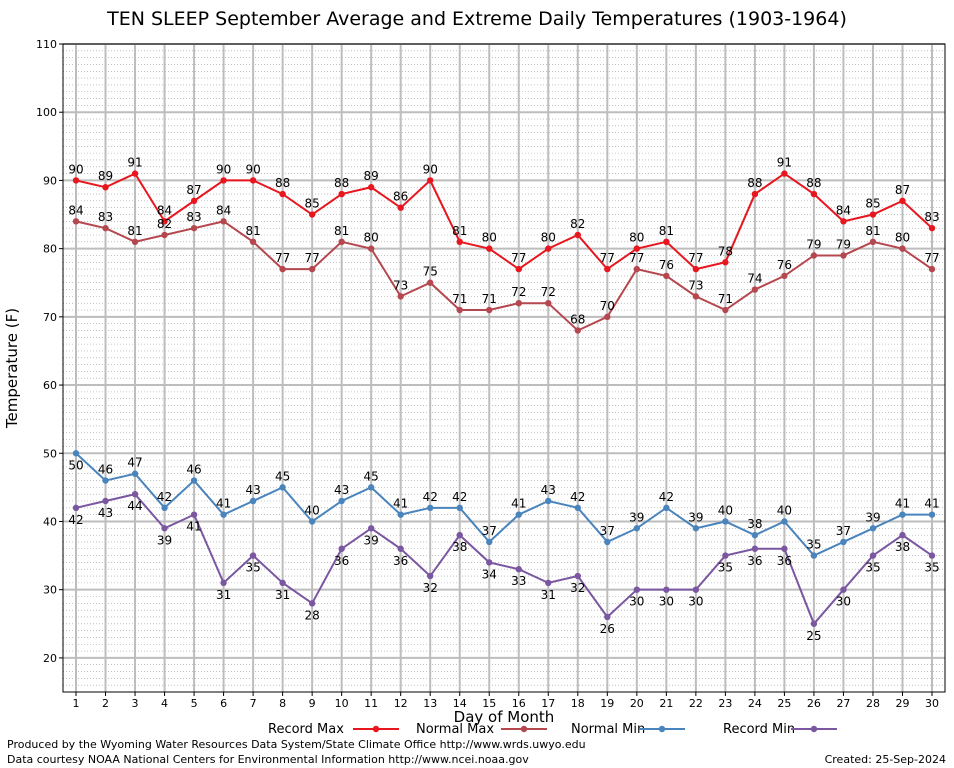 The height and width of the screenshot is (768, 954). What do you see at coordinates (311, 204) in the screenshot?
I see `data-label: 85` at bounding box center [311, 204].